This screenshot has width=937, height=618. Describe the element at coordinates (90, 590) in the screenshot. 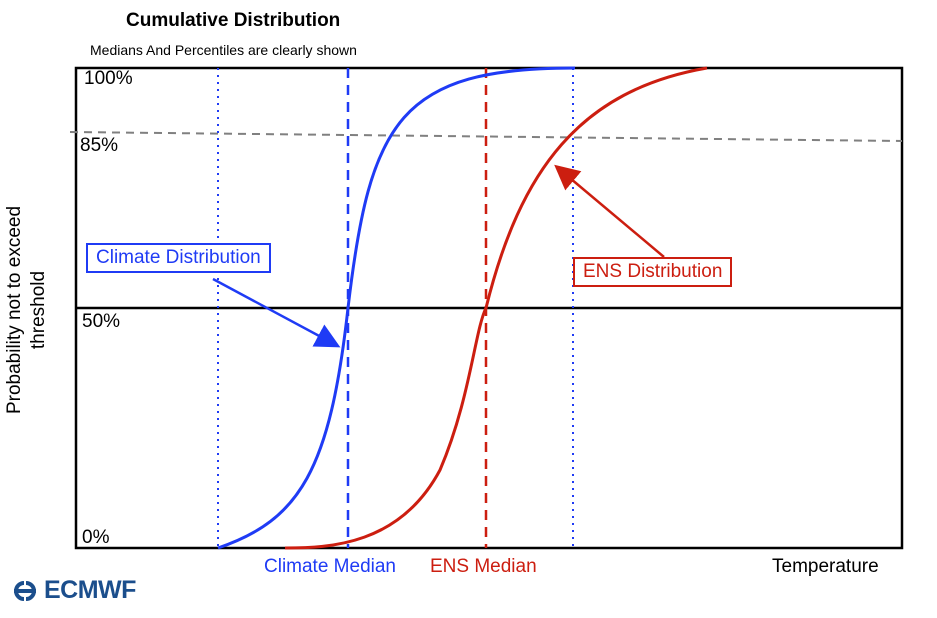

I see `logo-text: ECMWF` at that location.